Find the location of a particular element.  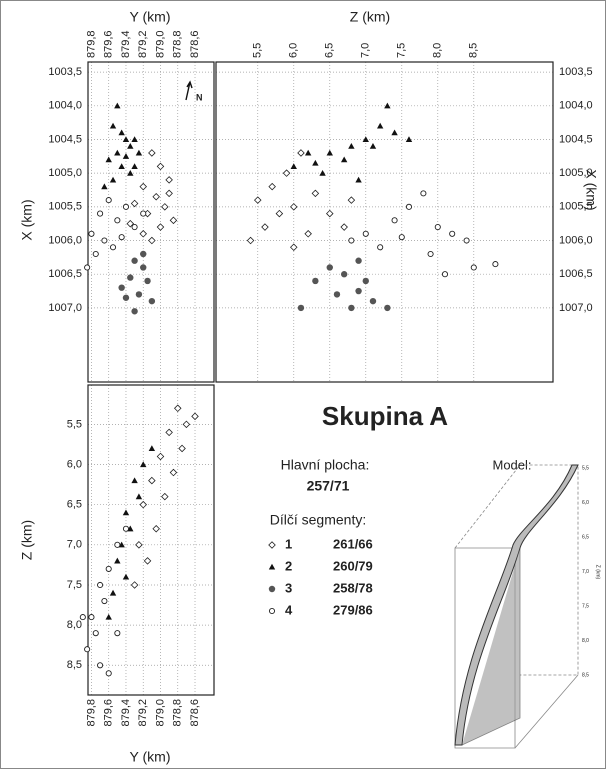

x-tick-label: 879,8 is located at coordinates (91, 44).